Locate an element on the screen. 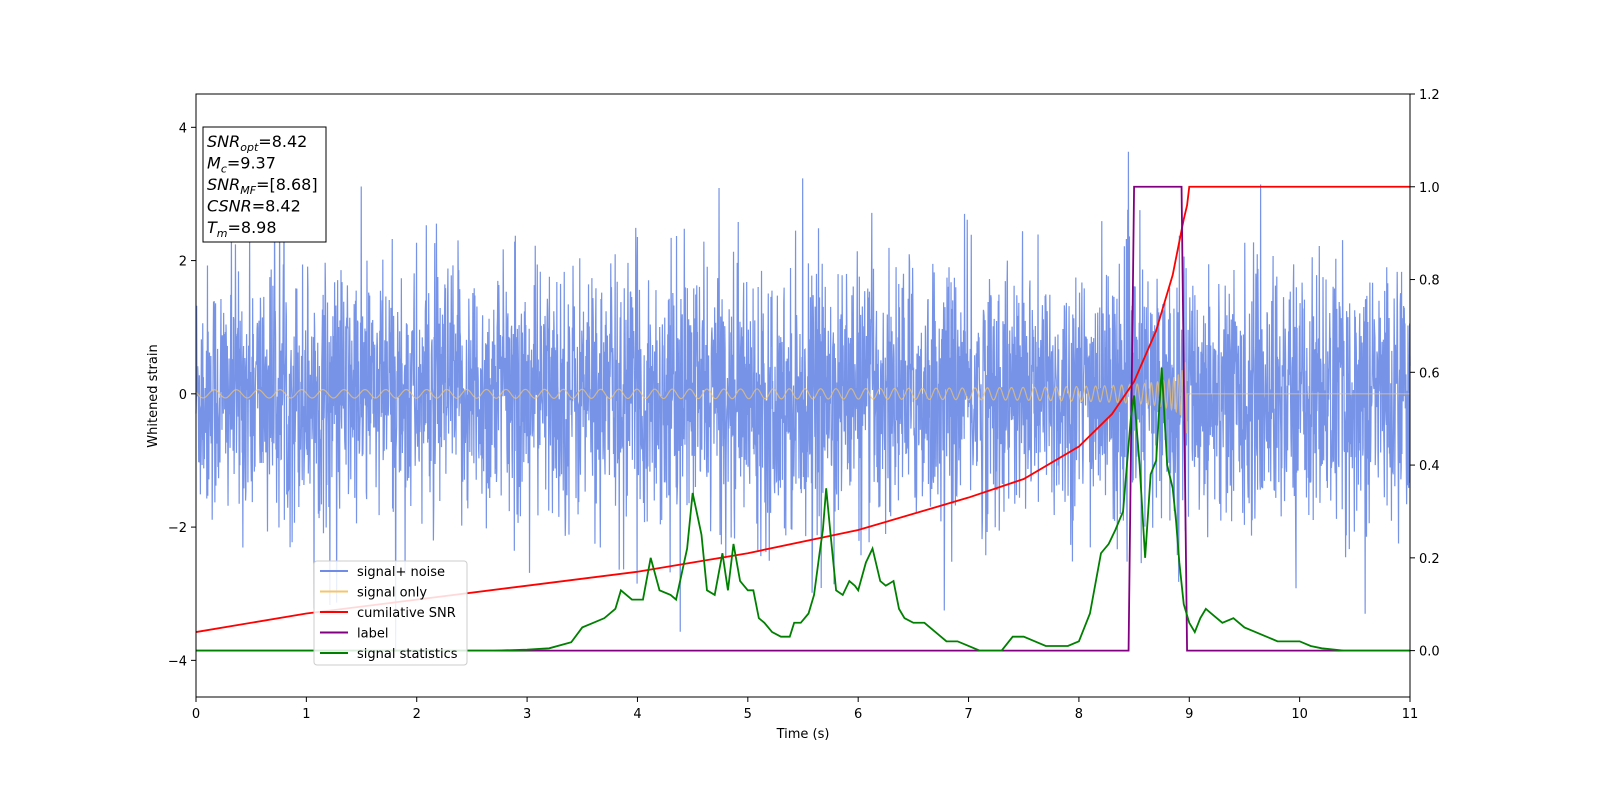  legend-label: label is located at coordinates (372, 634).